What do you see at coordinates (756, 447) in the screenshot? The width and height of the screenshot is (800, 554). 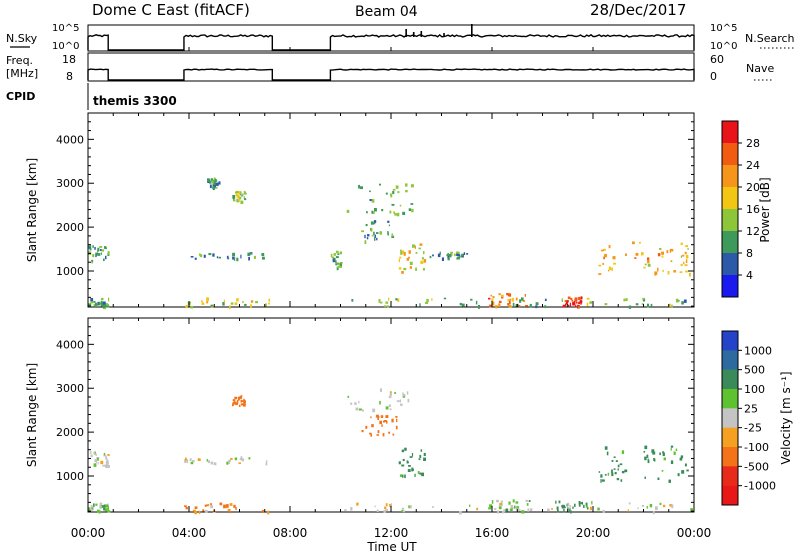 I see `velocity-colorbar-tick-label: -100` at bounding box center [756, 447].